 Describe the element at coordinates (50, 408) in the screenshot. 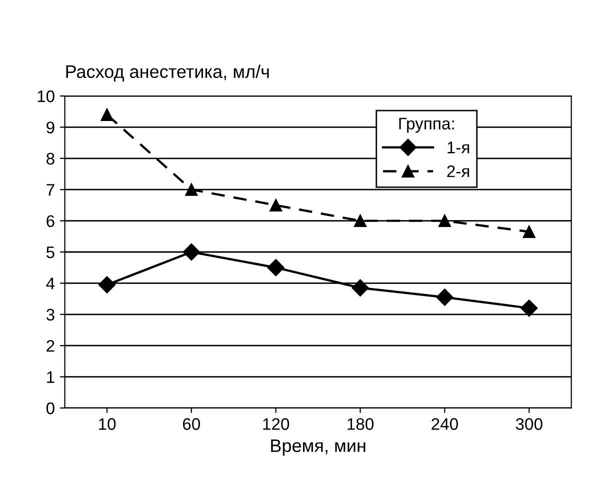

I see `y-tick-label: 0` at that location.